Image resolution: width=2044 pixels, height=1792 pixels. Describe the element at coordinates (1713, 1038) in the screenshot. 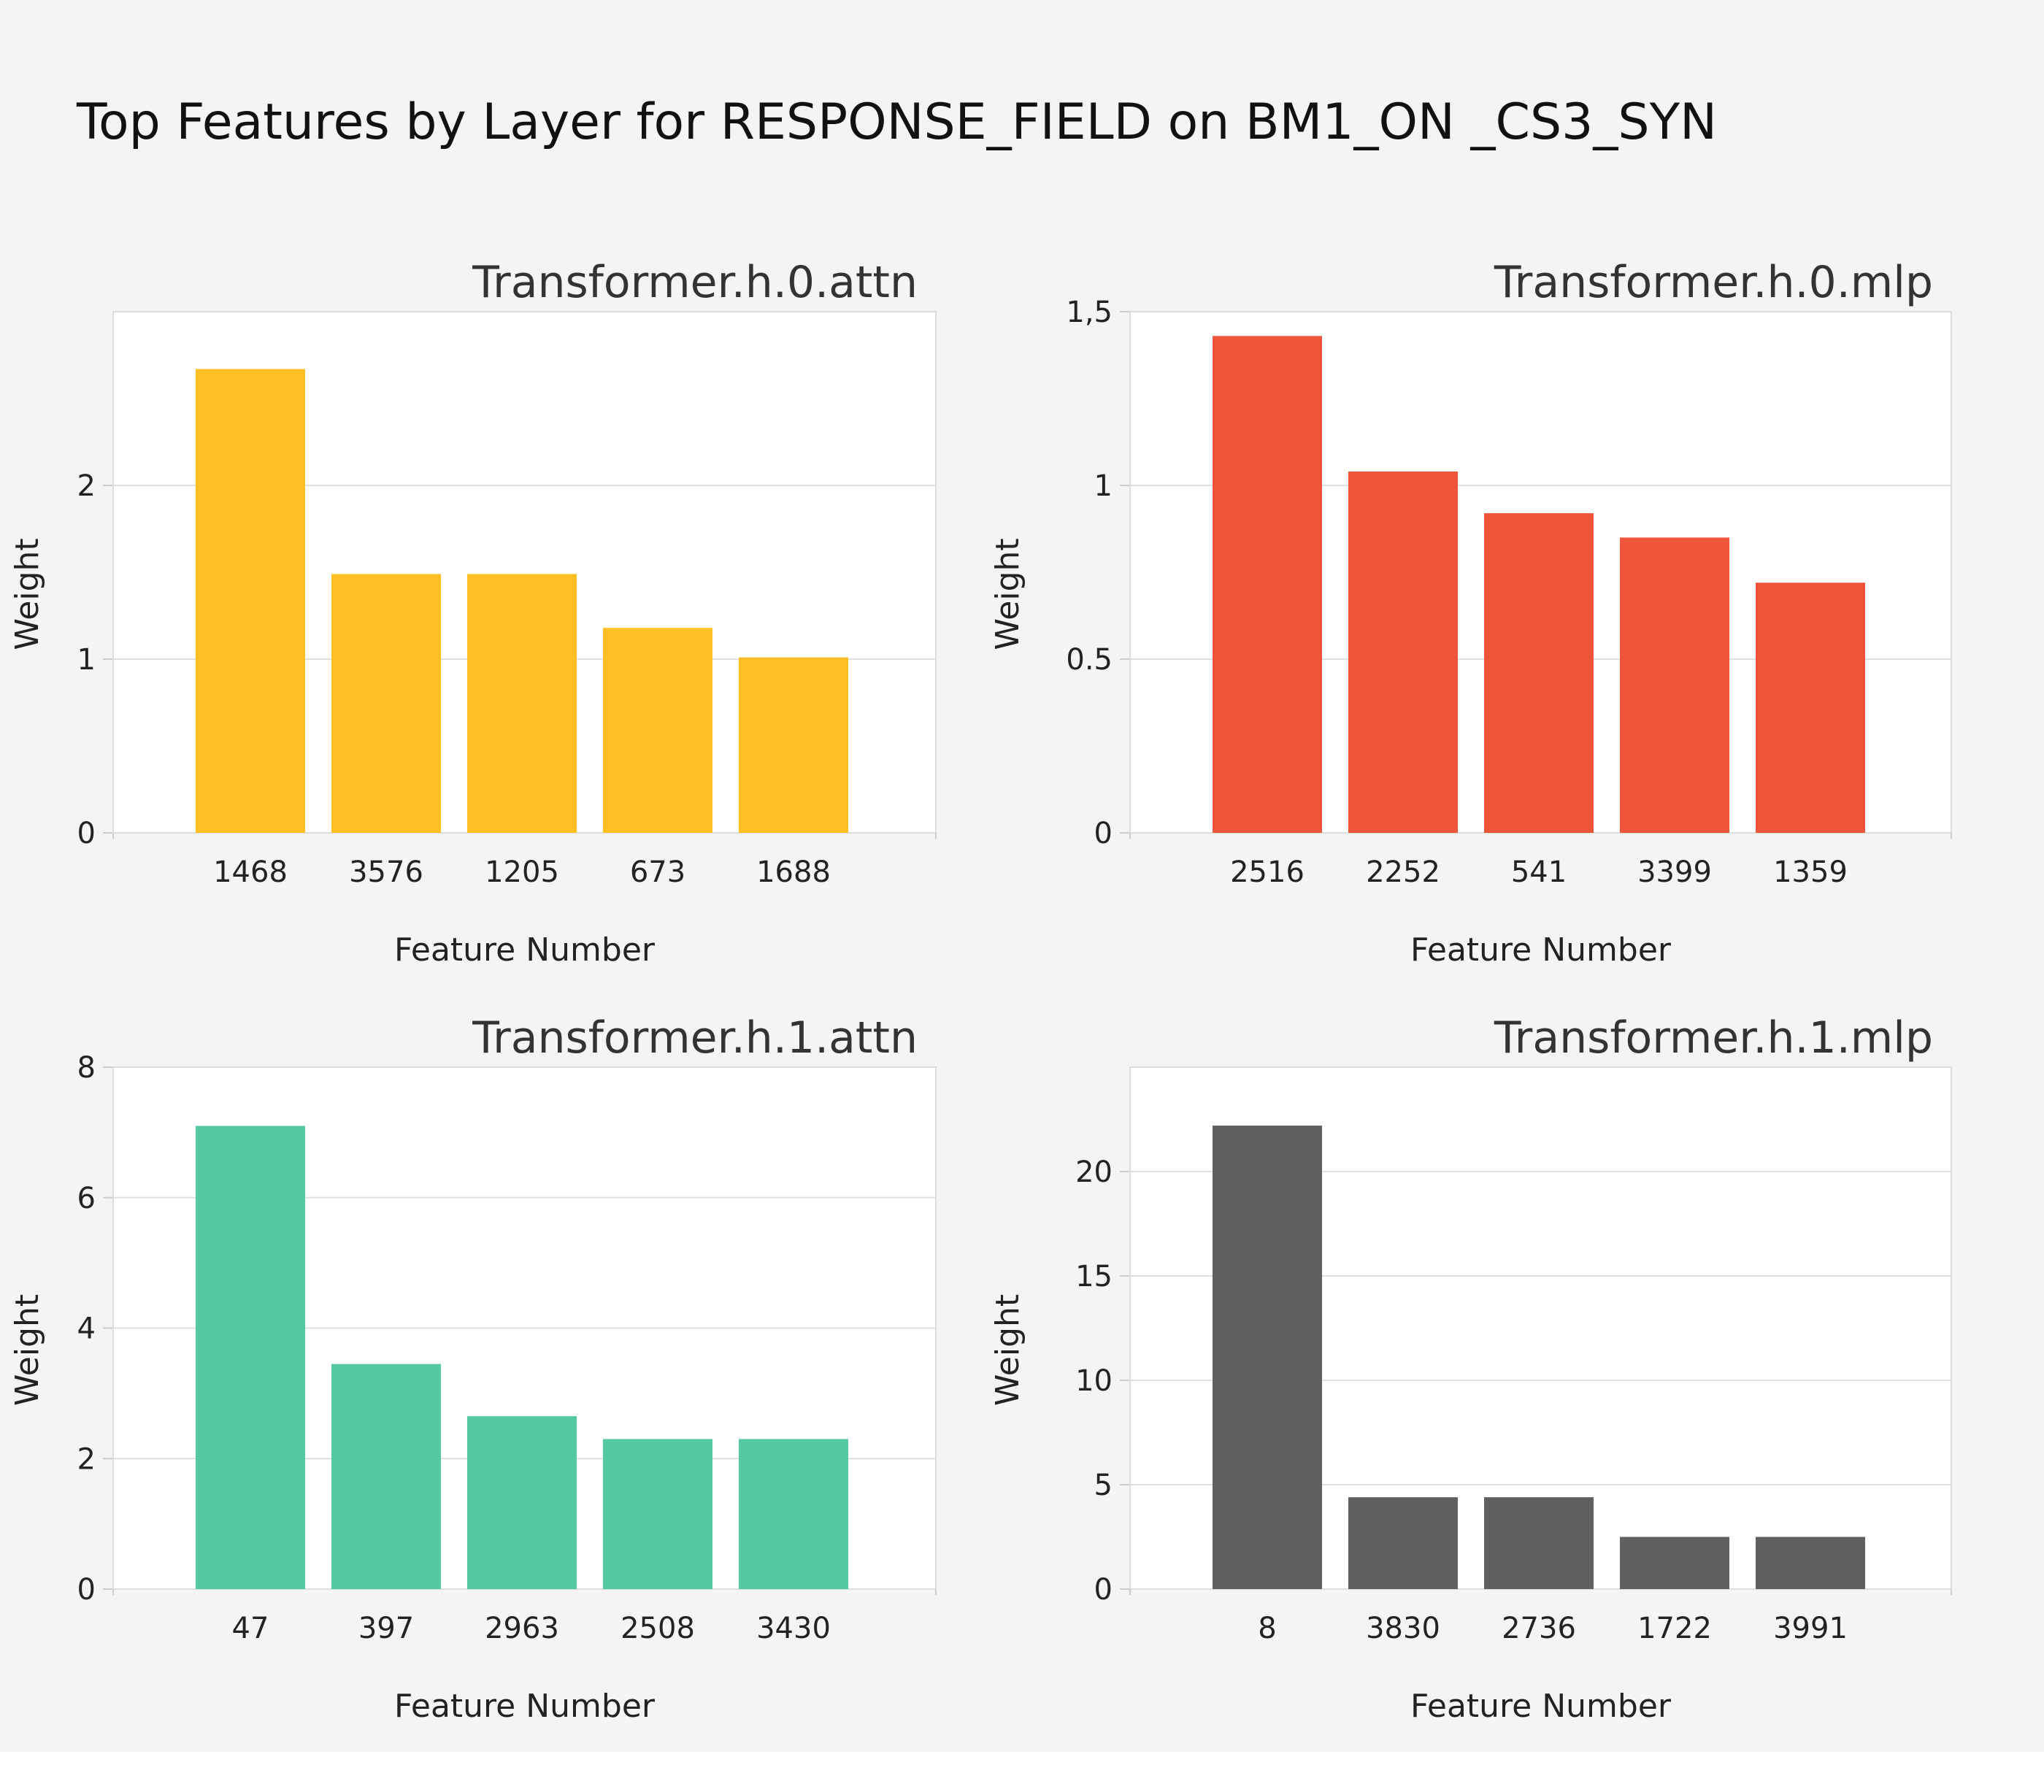

I see `subplot-title: Transformer.h.1.mlp` at that location.